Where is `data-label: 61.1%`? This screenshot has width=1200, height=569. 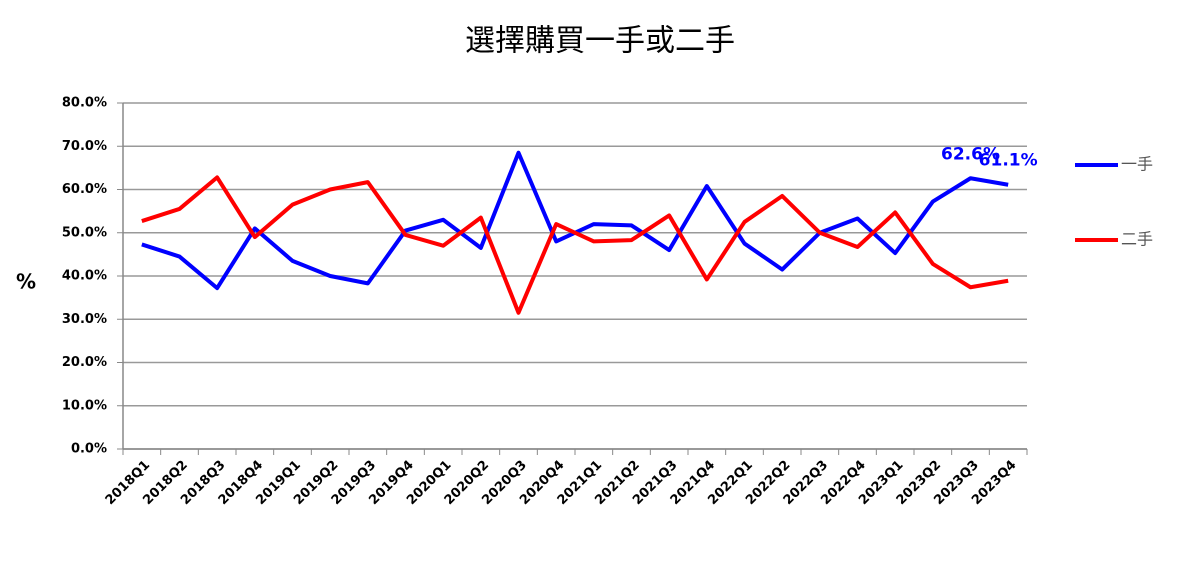 data-label: 61.1% is located at coordinates (1008, 161).